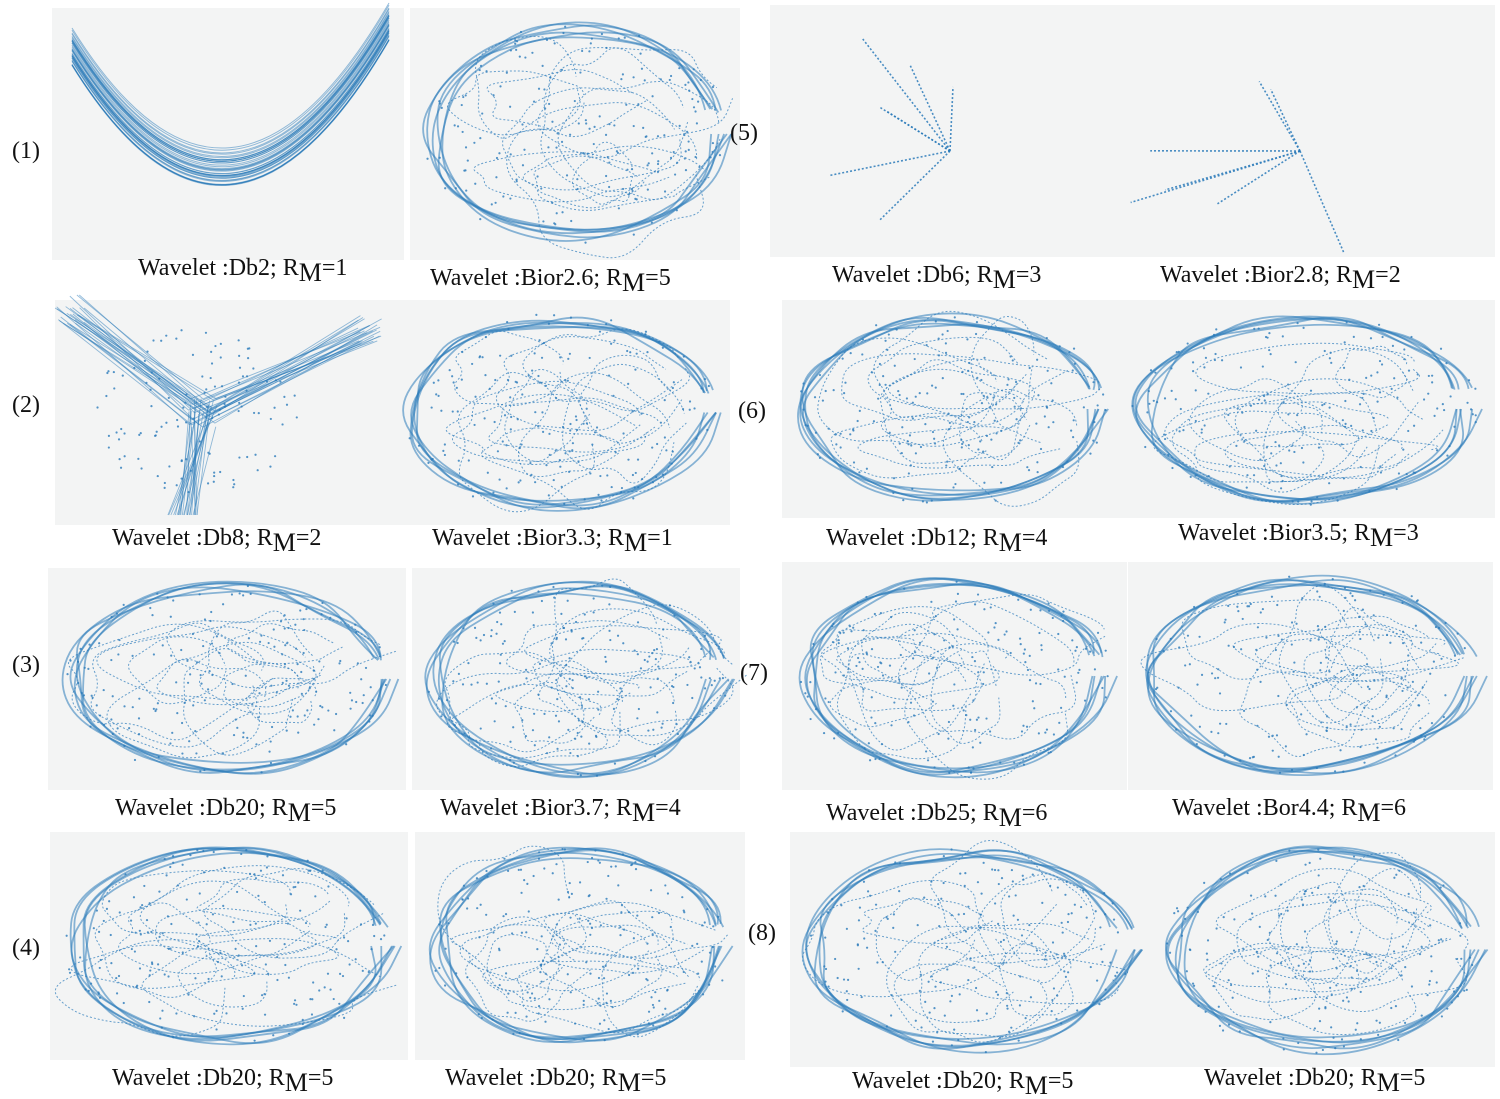  Describe the element at coordinates (1290, 1078) in the screenshot. I see `caption-text: Wavelet :Db20; R` at that location.